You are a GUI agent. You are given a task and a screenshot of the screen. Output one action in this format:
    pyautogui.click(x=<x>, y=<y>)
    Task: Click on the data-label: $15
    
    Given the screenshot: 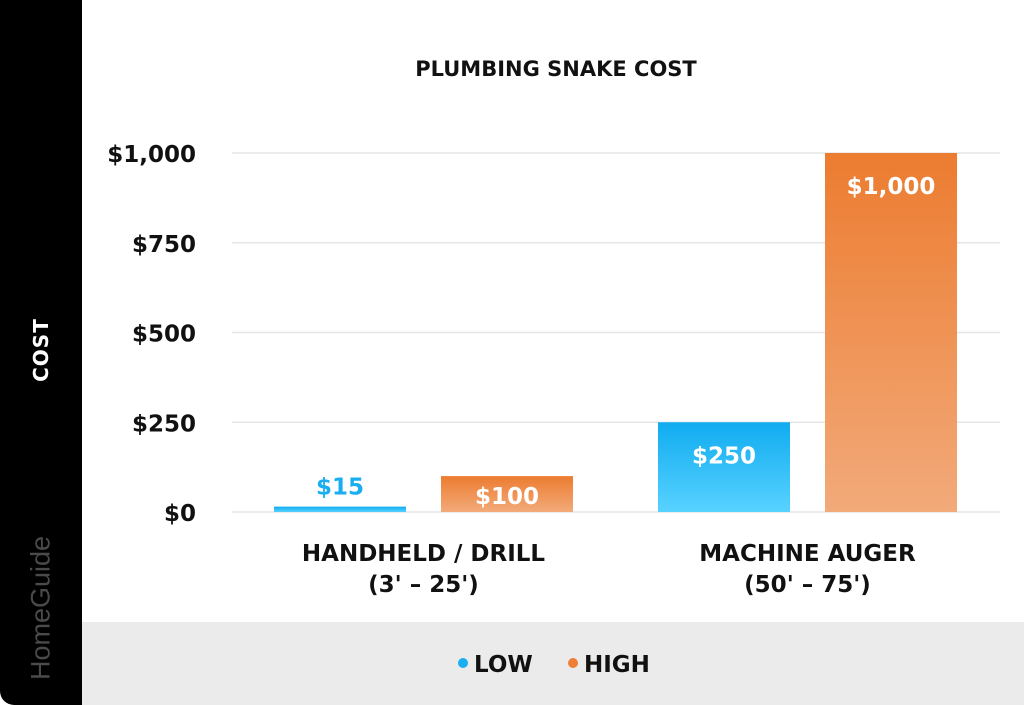 What is the action you would take?
    pyautogui.click(x=340, y=488)
    